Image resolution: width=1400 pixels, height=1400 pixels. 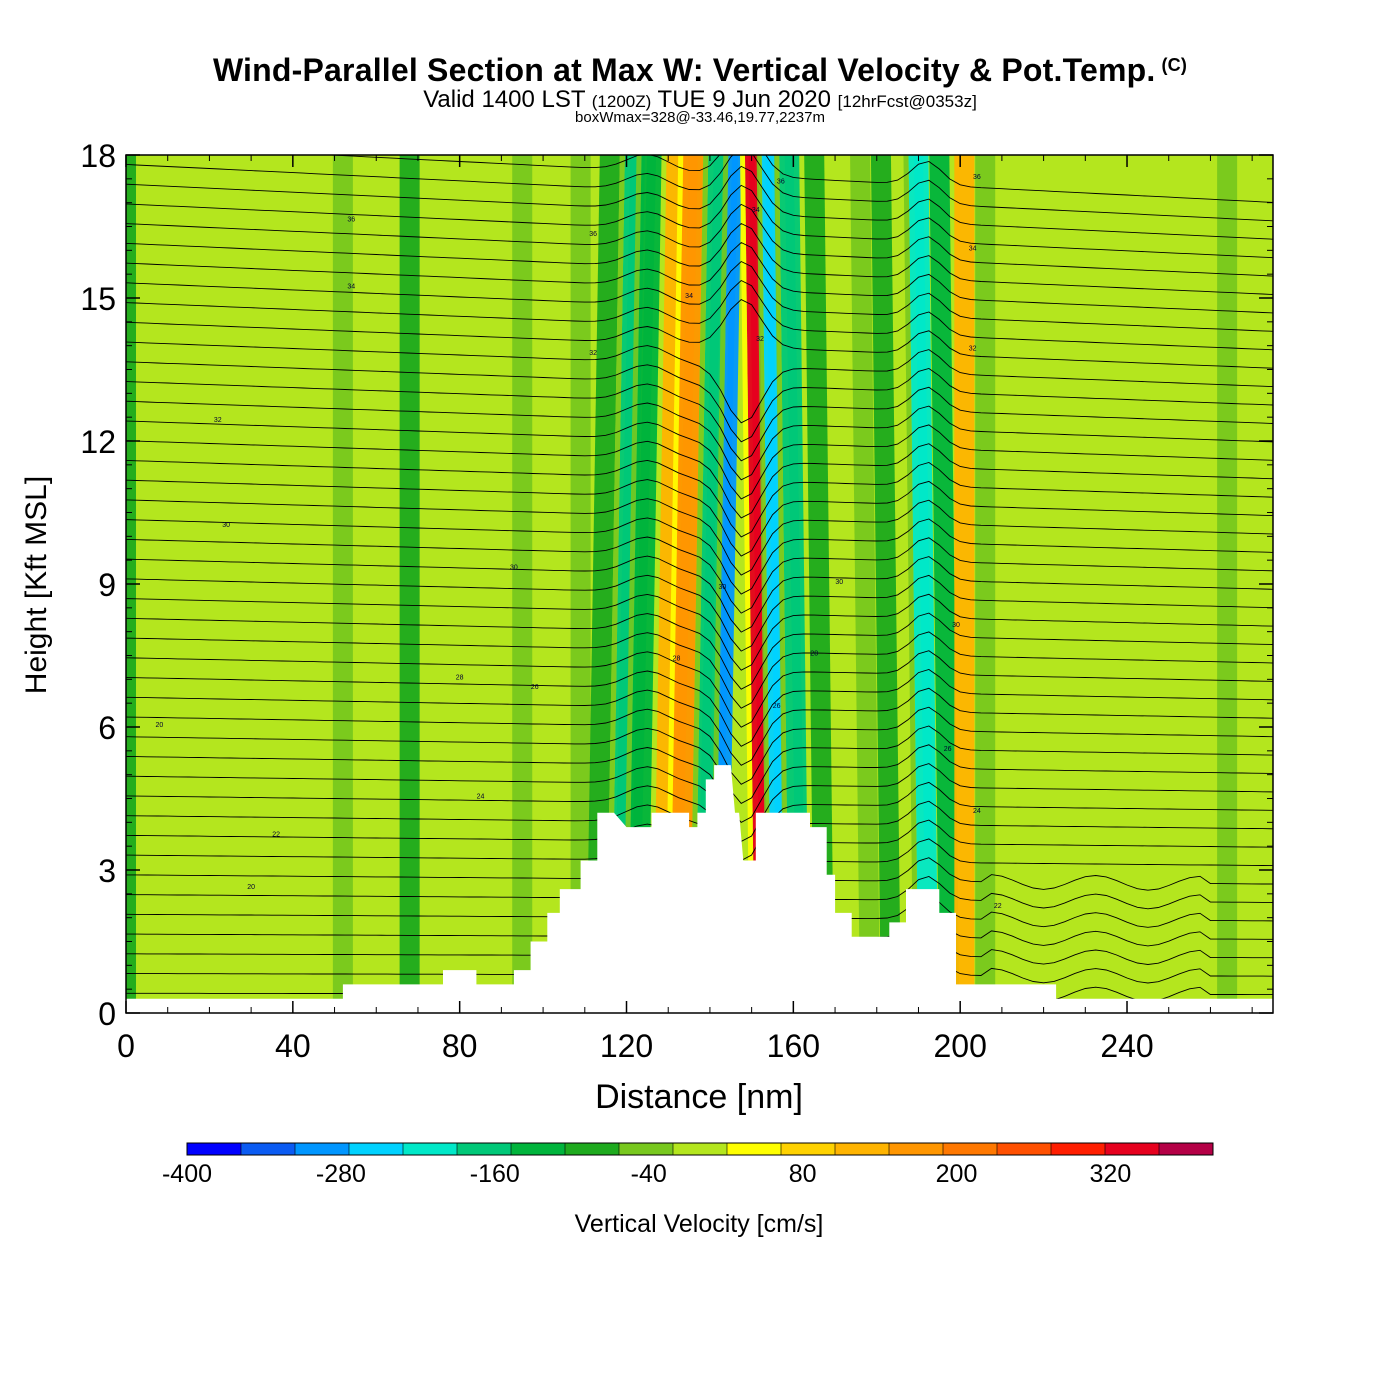 I want to click on y-axis-label: Height [Kft MSL], so click(x=36, y=585).